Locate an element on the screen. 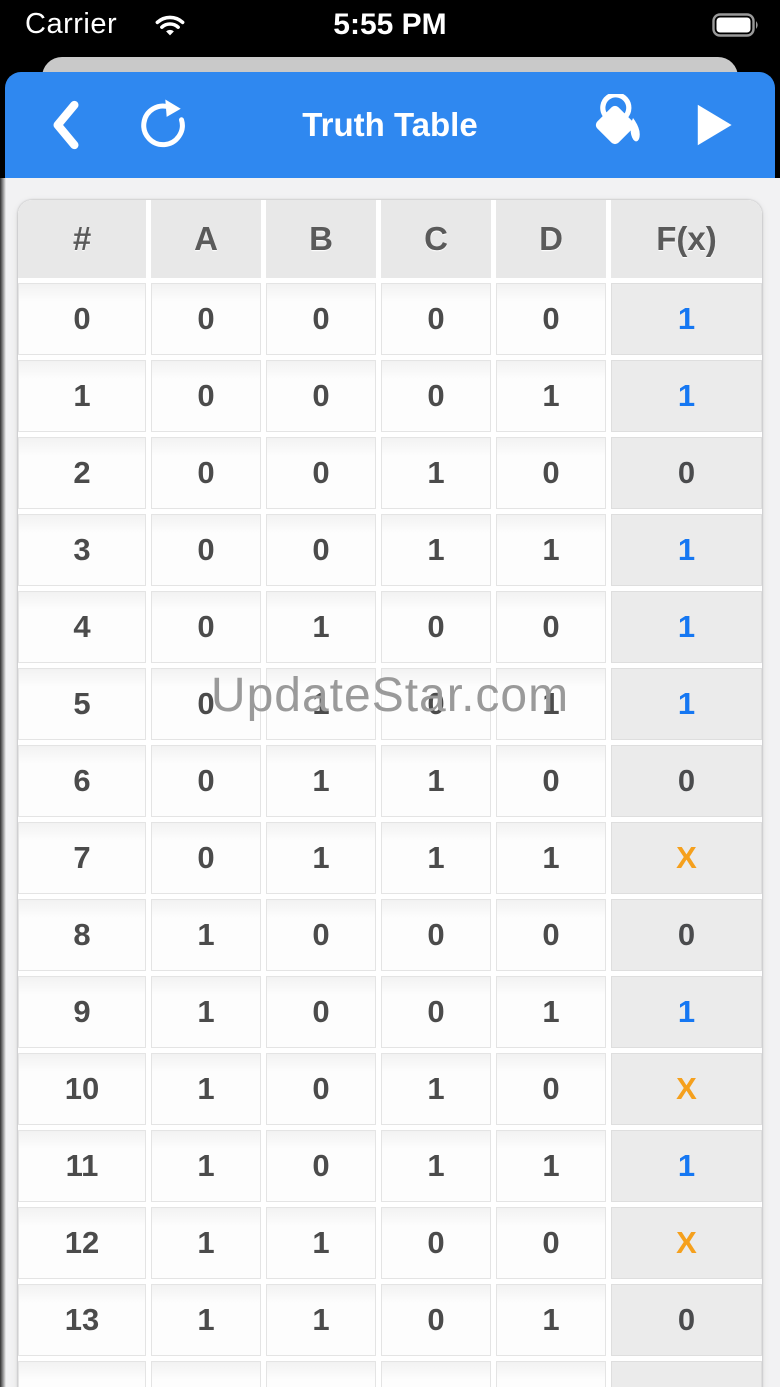 Image resolution: width=780 pixels, height=1387 pixels. column-header-c: C is located at coordinates (436, 239).